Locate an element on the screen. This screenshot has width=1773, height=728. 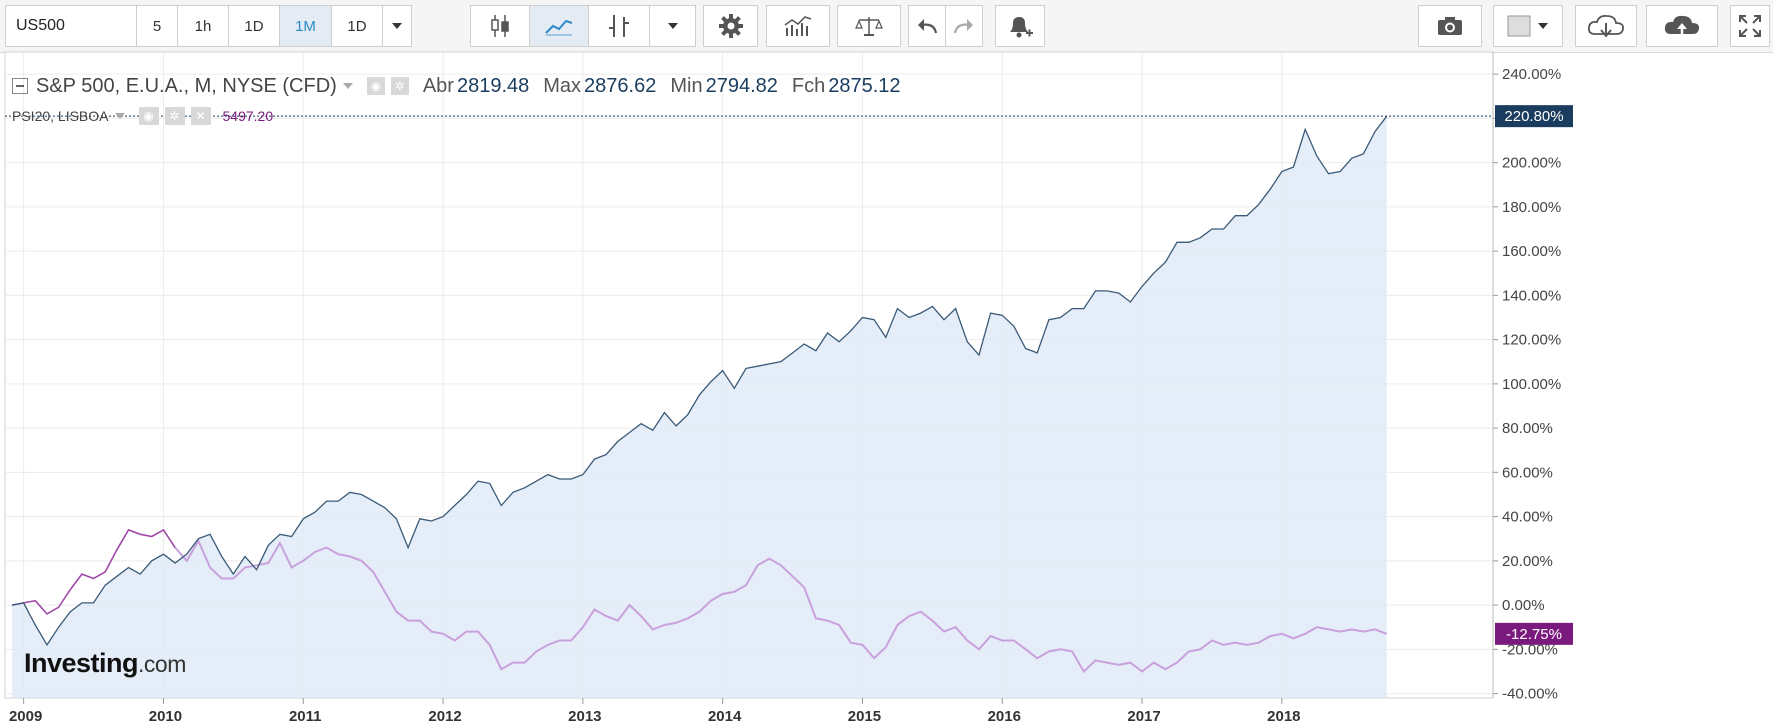
indicators-button is located at coordinates (798, 26).